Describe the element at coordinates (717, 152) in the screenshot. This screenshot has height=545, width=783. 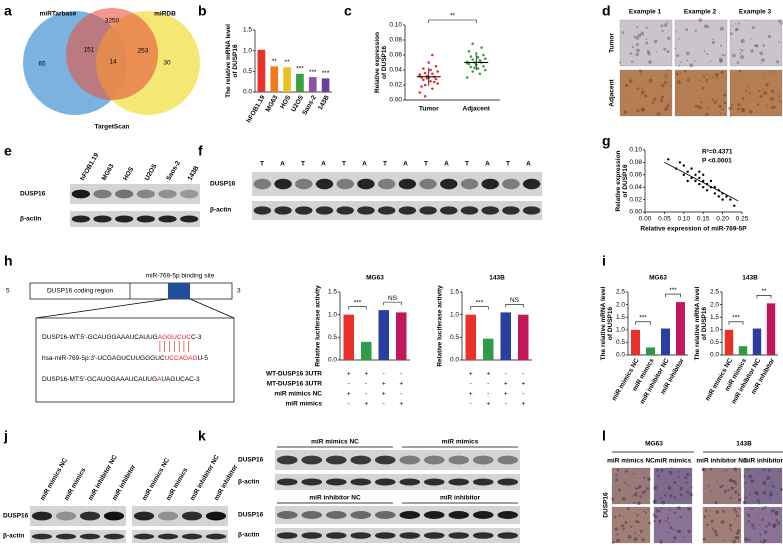
I see `annotation: R²=0.4371` at that location.